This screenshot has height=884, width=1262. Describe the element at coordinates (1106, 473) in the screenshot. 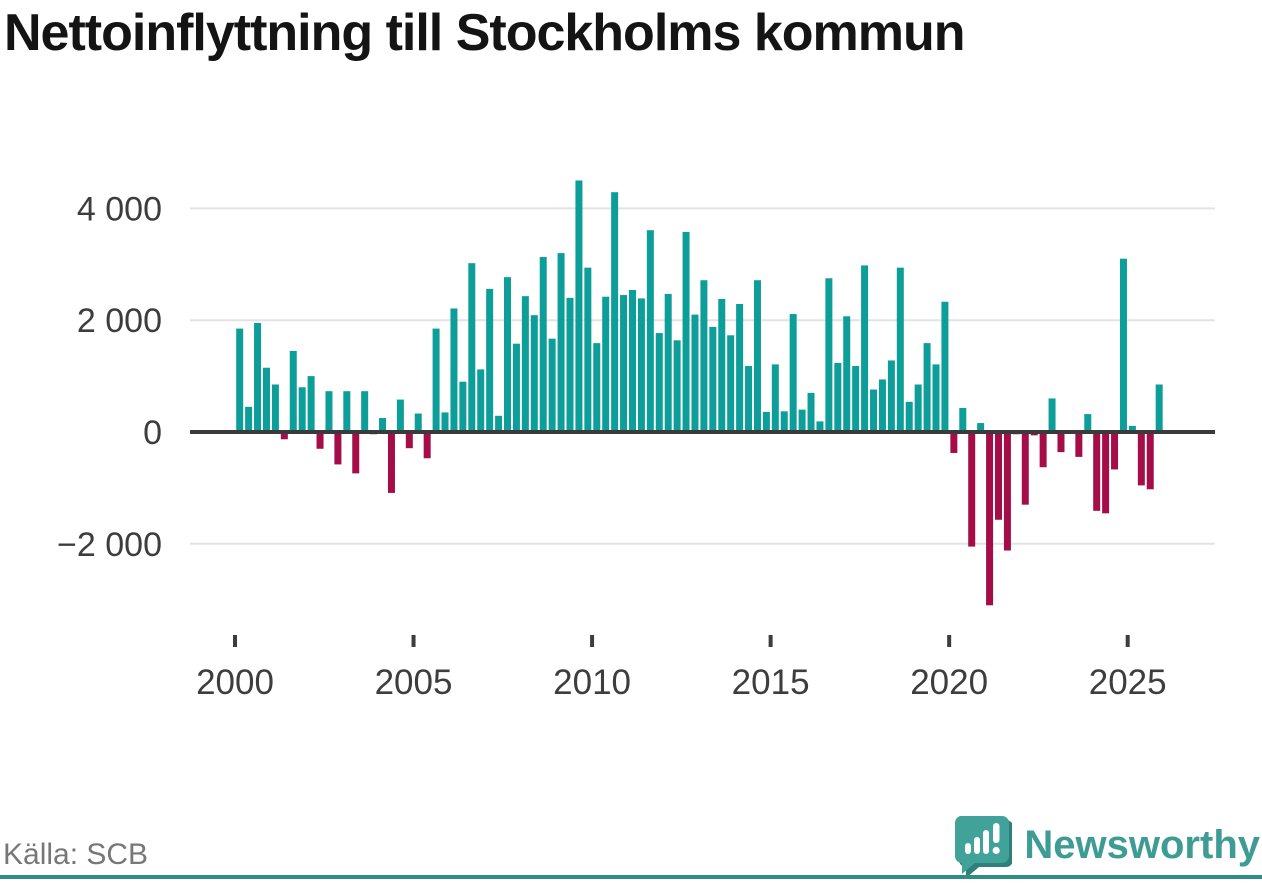

I see `bar-2024-Q2` at that location.